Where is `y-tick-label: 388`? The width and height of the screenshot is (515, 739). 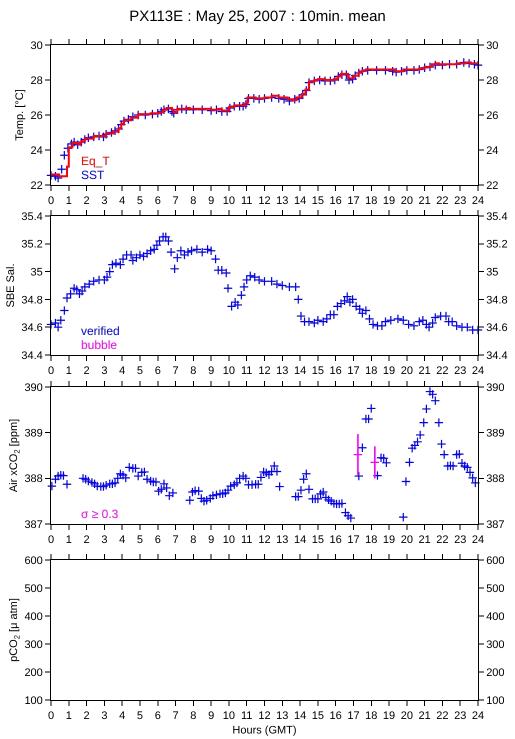
y-tick-label: 388 is located at coordinates (33, 479).